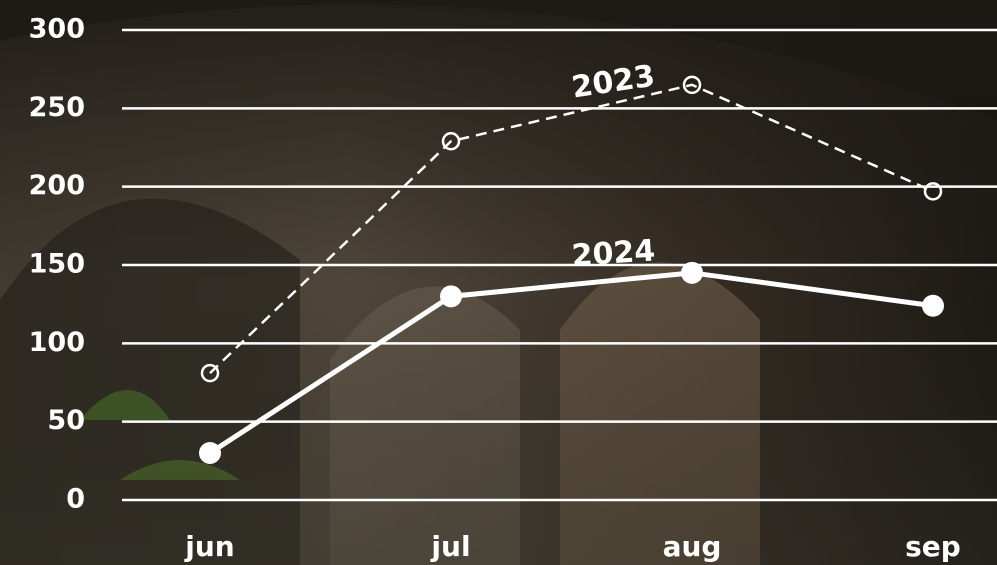 The image size is (997, 565). What do you see at coordinates (57, 185) in the screenshot?
I see `y-tick-label: 200` at bounding box center [57, 185].